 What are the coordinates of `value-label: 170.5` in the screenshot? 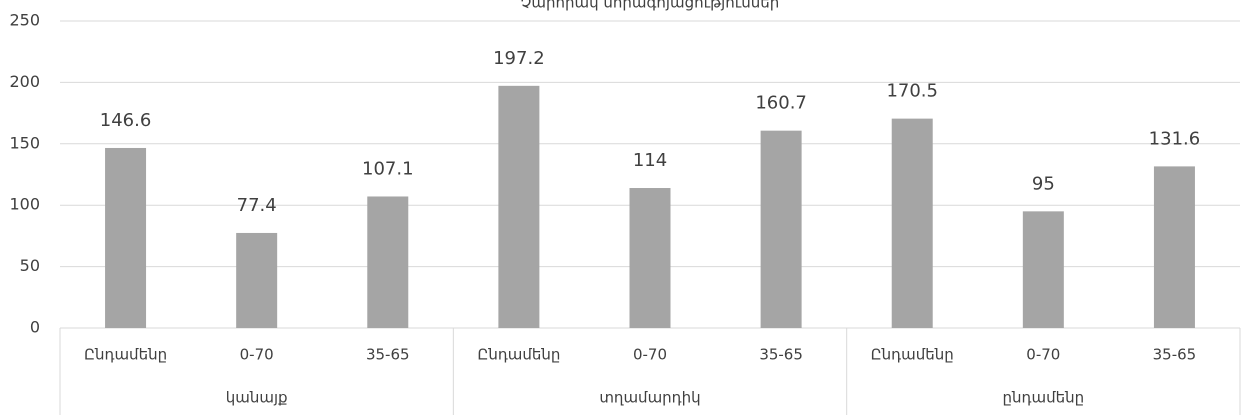 It's located at (912, 91).